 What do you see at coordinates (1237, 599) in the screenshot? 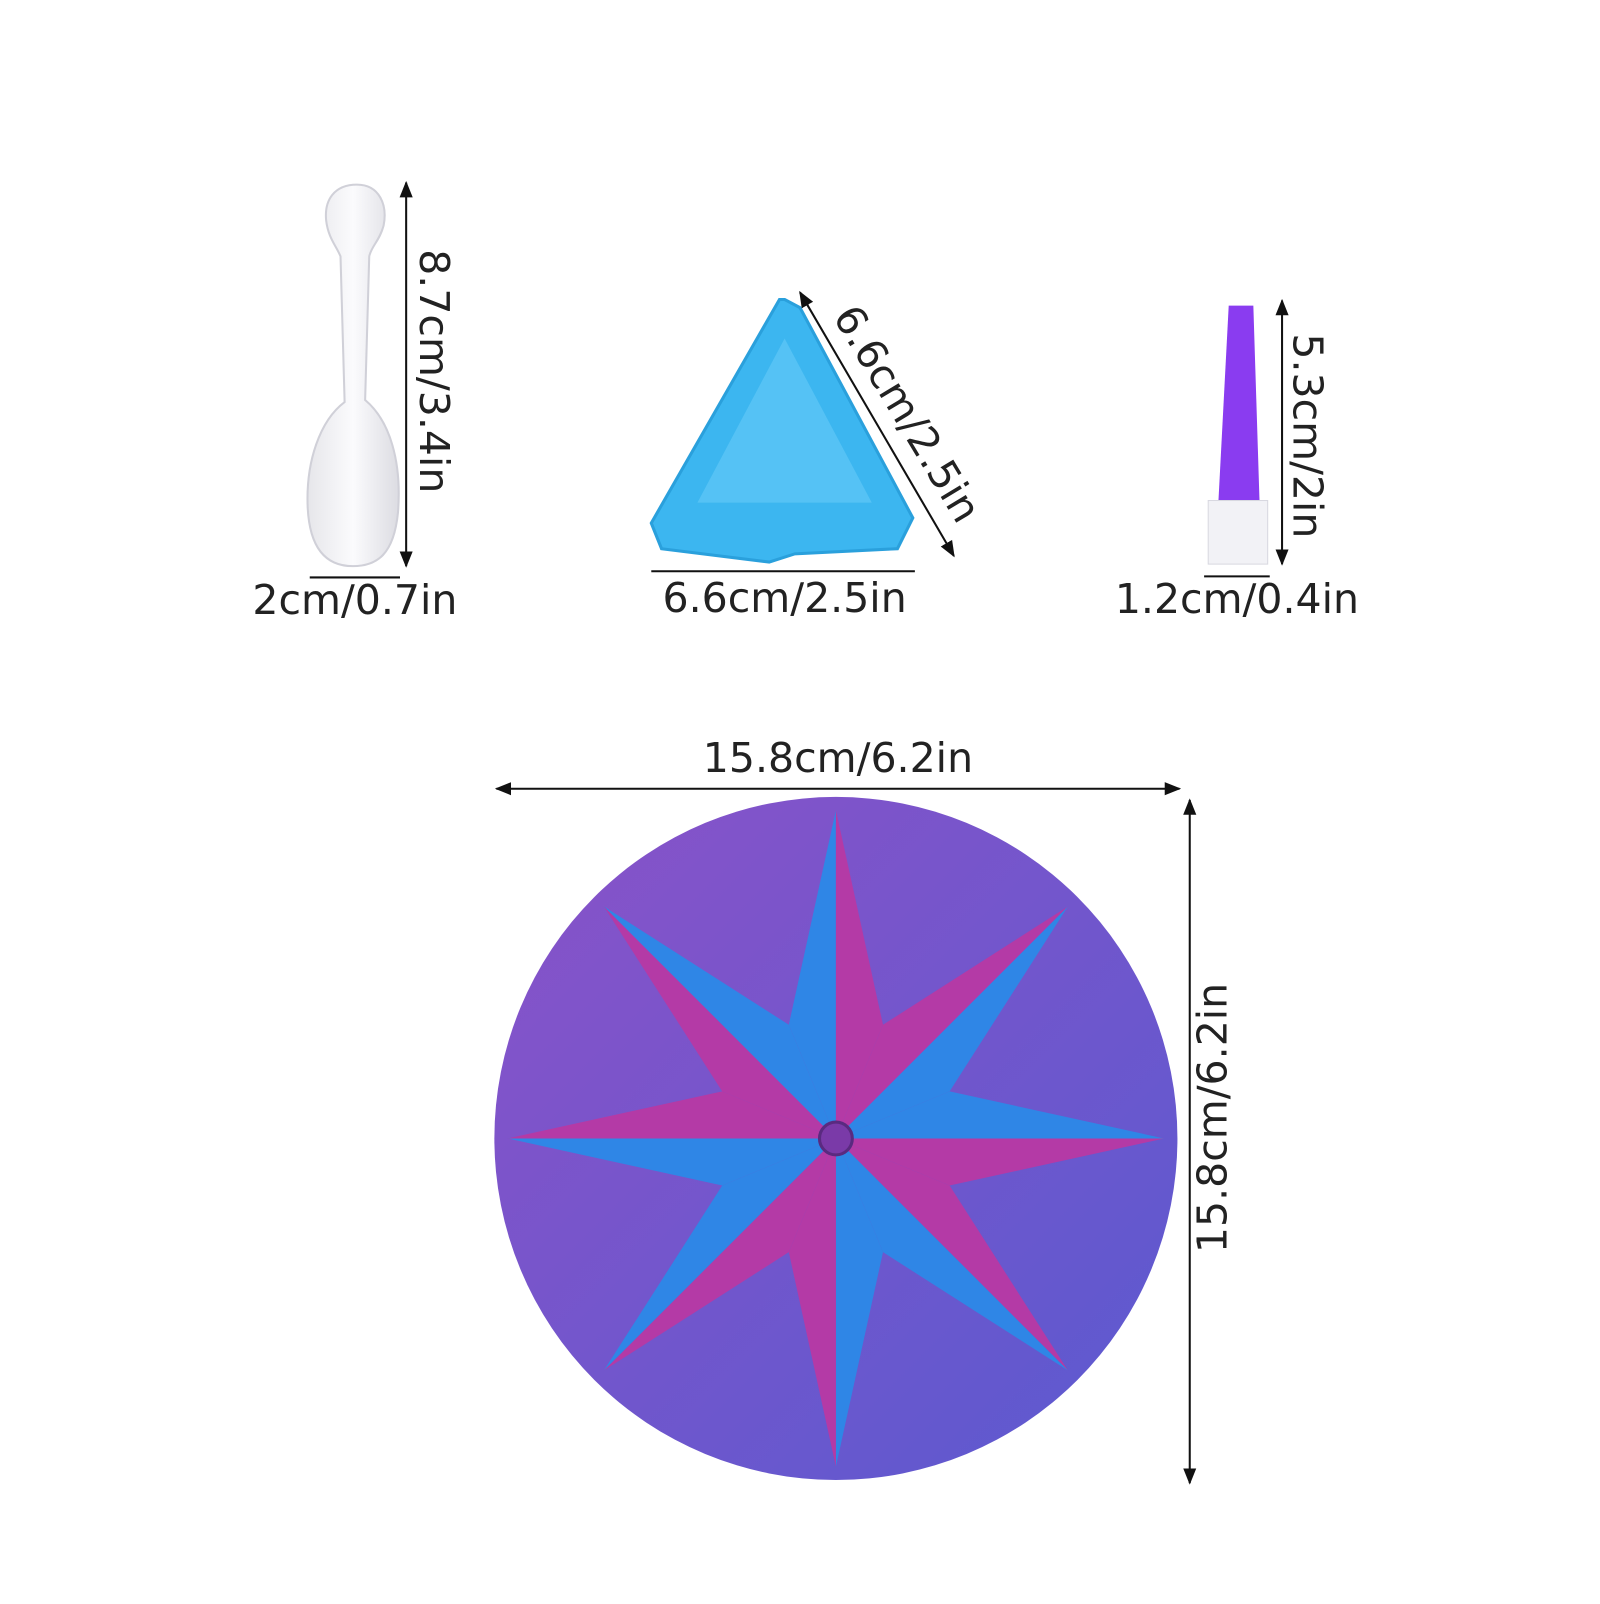
I see `dimension-label: 1.2cm/0.4in` at bounding box center [1237, 599].